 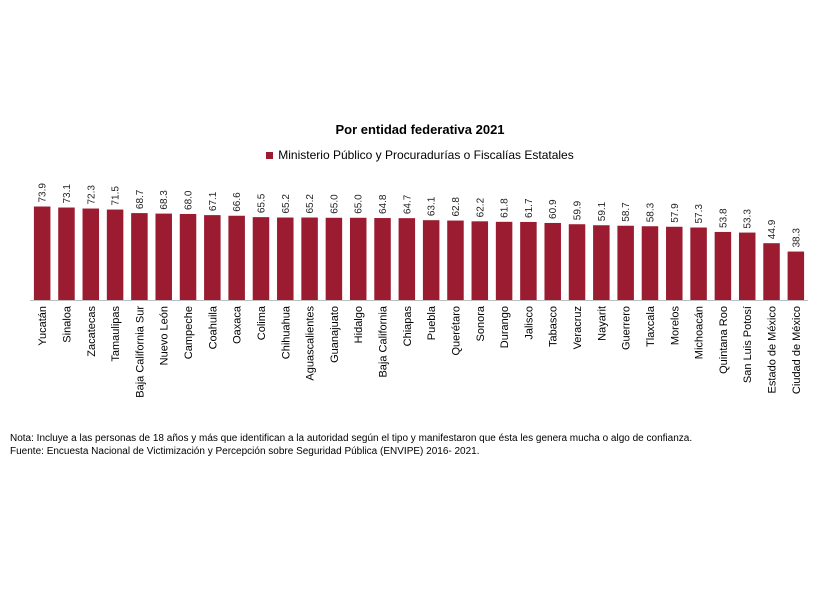 What do you see at coordinates (773, 349) in the screenshot?
I see `category-label: Estado de México` at bounding box center [773, 349].